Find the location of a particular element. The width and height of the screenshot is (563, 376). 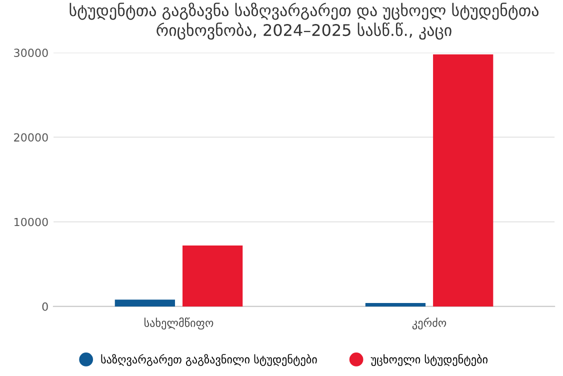

x-tick-label: კერძო is located at coordinates (429, 324).